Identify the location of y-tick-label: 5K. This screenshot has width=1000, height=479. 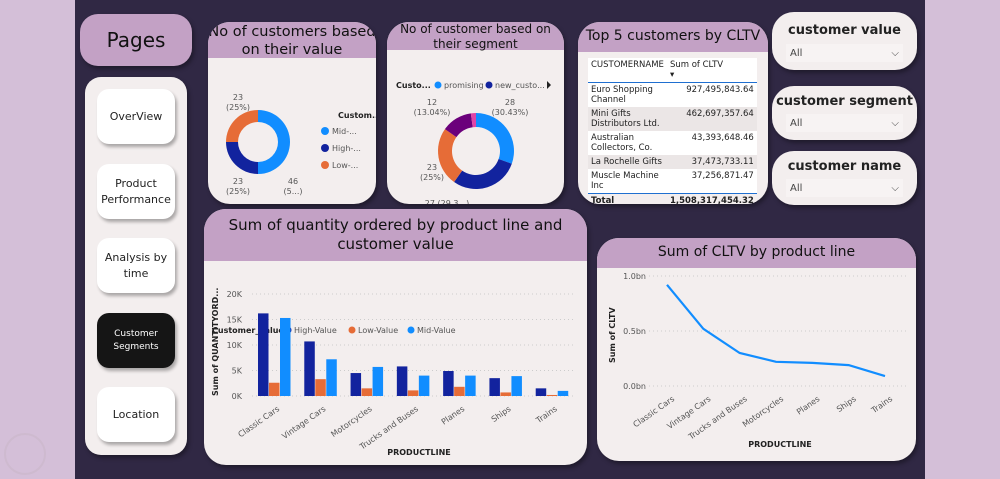
(237, 371).